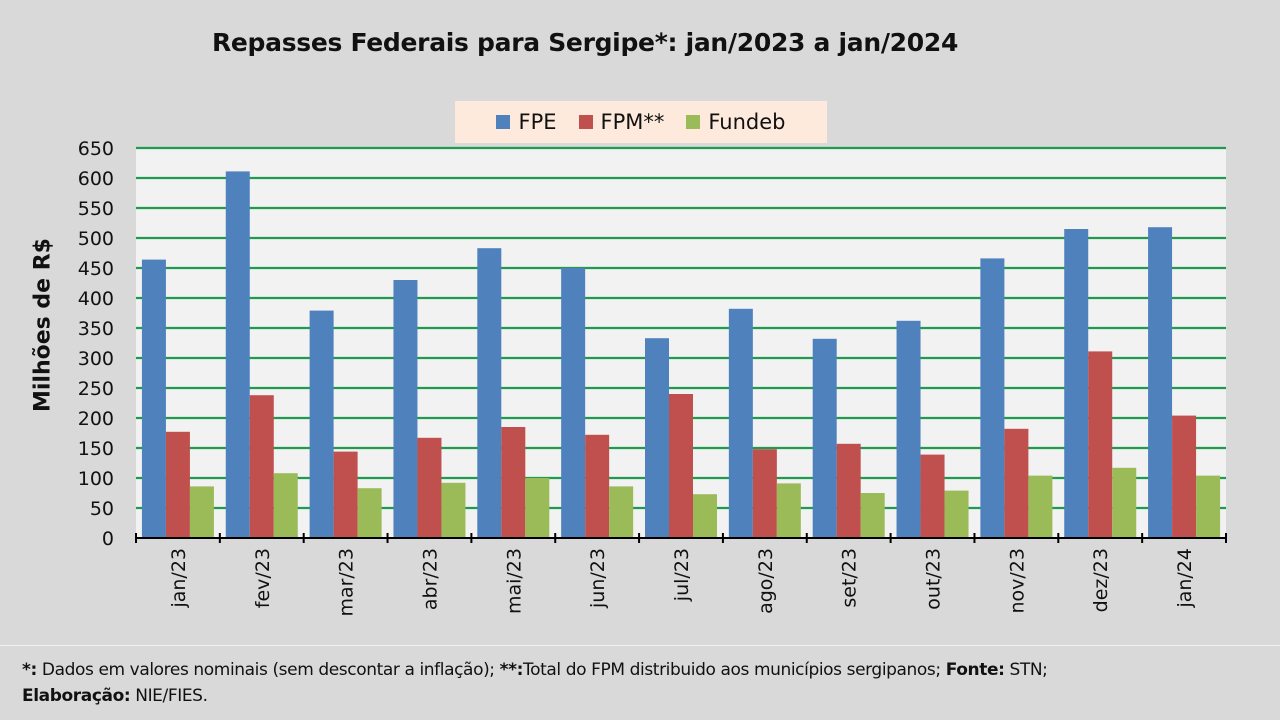  Describe the element at coordinates (263, 578) in the screenshot. I see `x-tick-label: fev/23` at that location.